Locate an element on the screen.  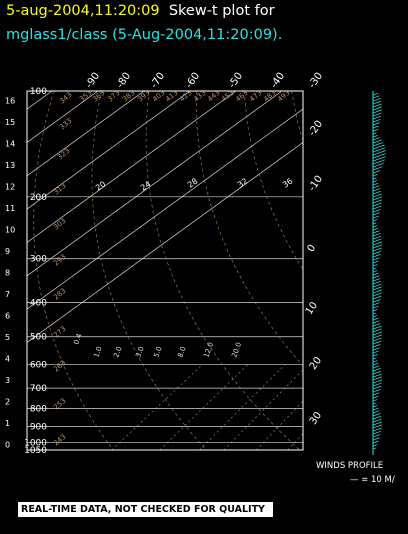
dewpoint-trace is located at coordinates (340, 267).